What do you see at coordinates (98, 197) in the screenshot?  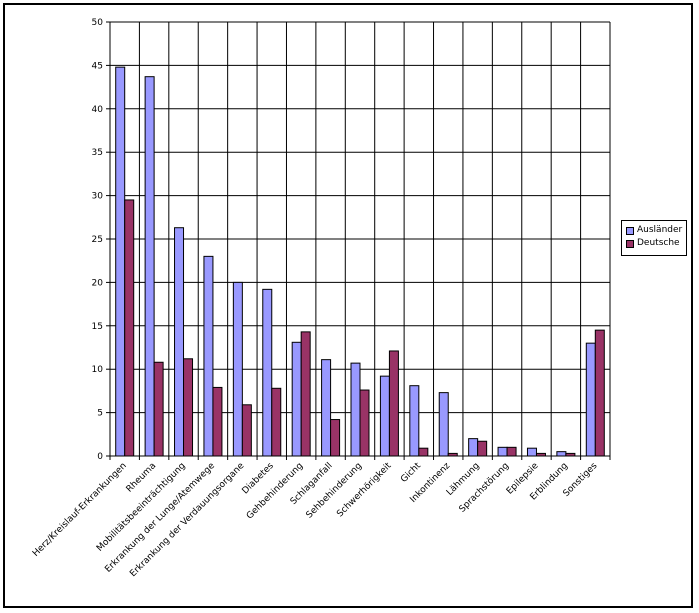 I see `y-tick-label: 30` at bounding box center [98, 197].